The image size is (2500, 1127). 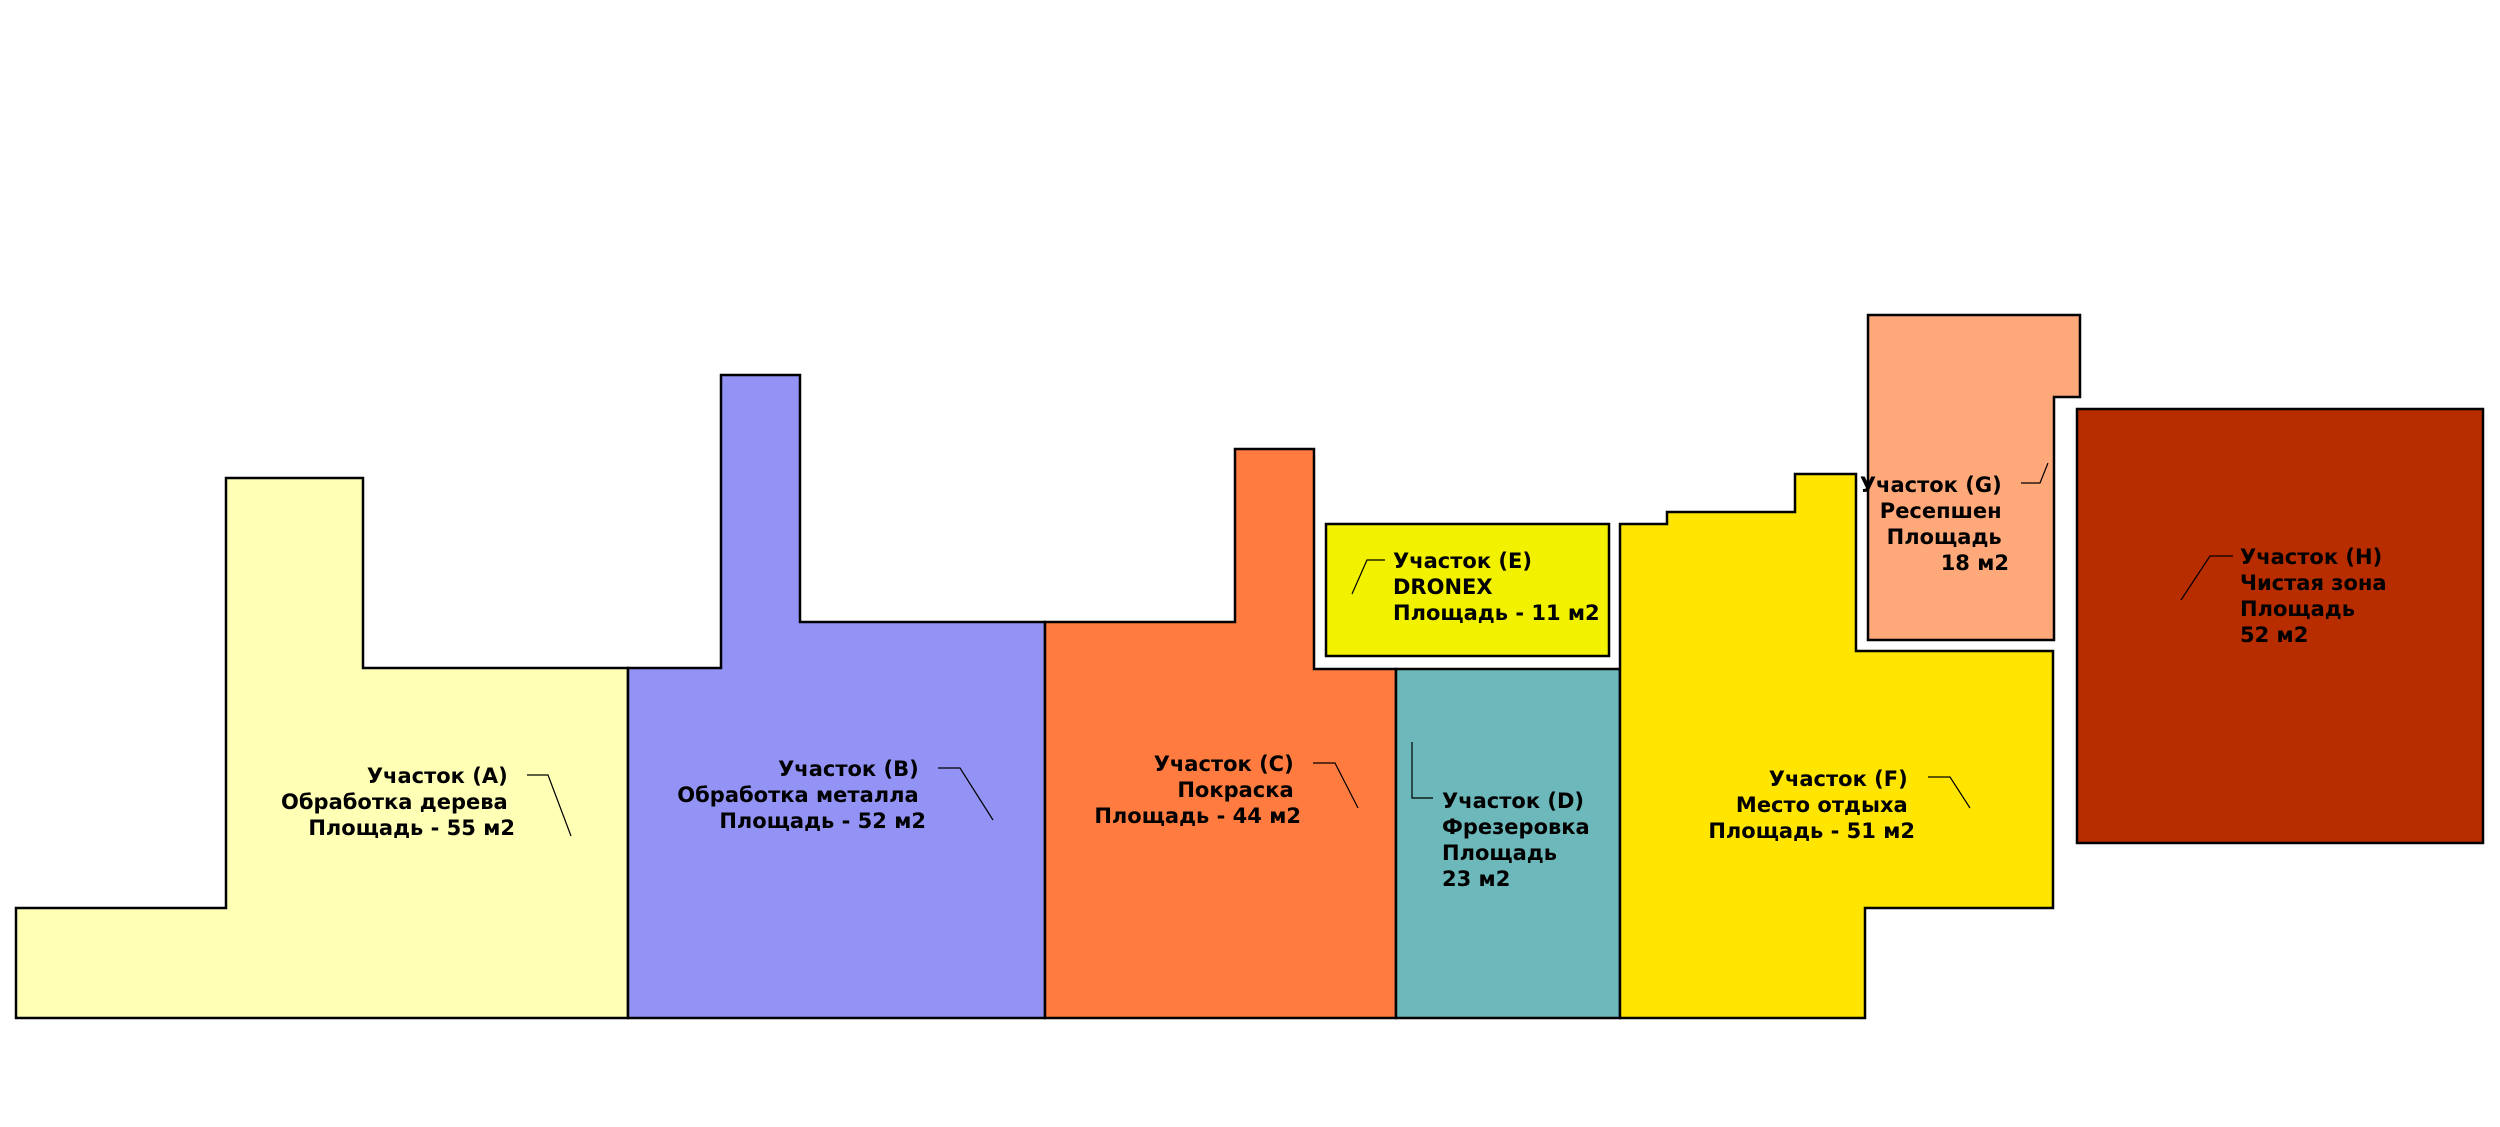 I want to click on zone-h-size-label: Площадь, so click(x=2297, y=609).